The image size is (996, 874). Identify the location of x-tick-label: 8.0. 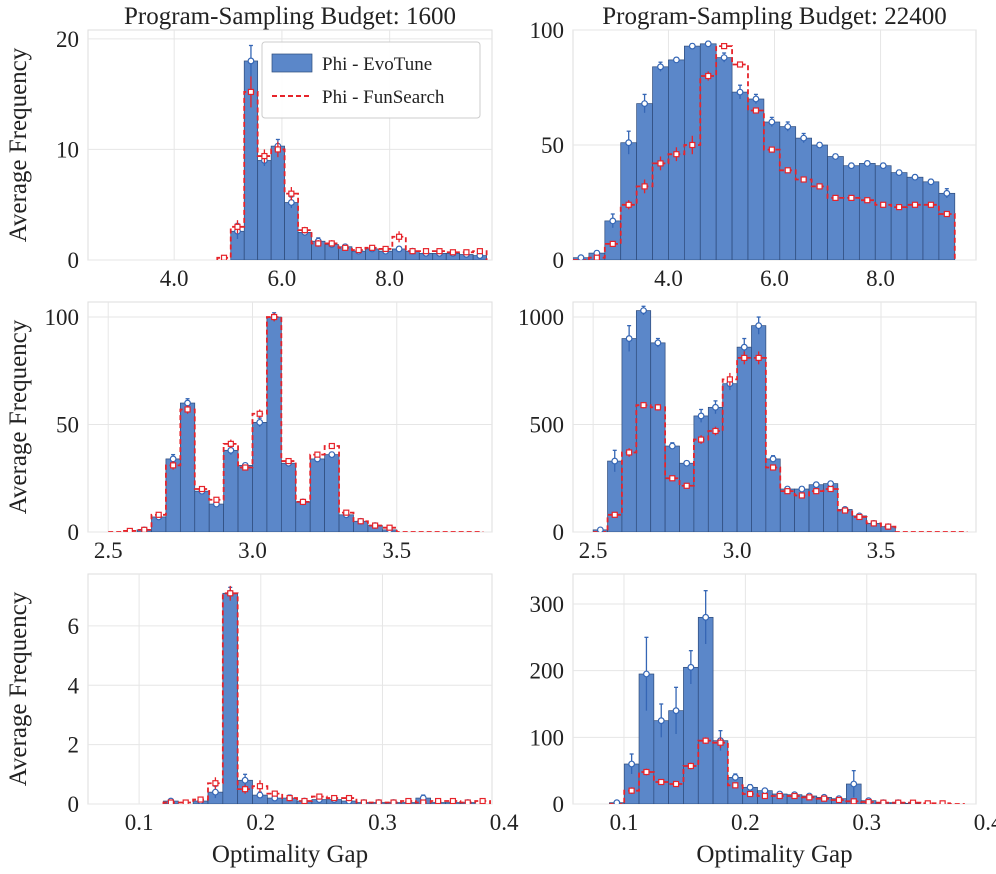
(880, 278).